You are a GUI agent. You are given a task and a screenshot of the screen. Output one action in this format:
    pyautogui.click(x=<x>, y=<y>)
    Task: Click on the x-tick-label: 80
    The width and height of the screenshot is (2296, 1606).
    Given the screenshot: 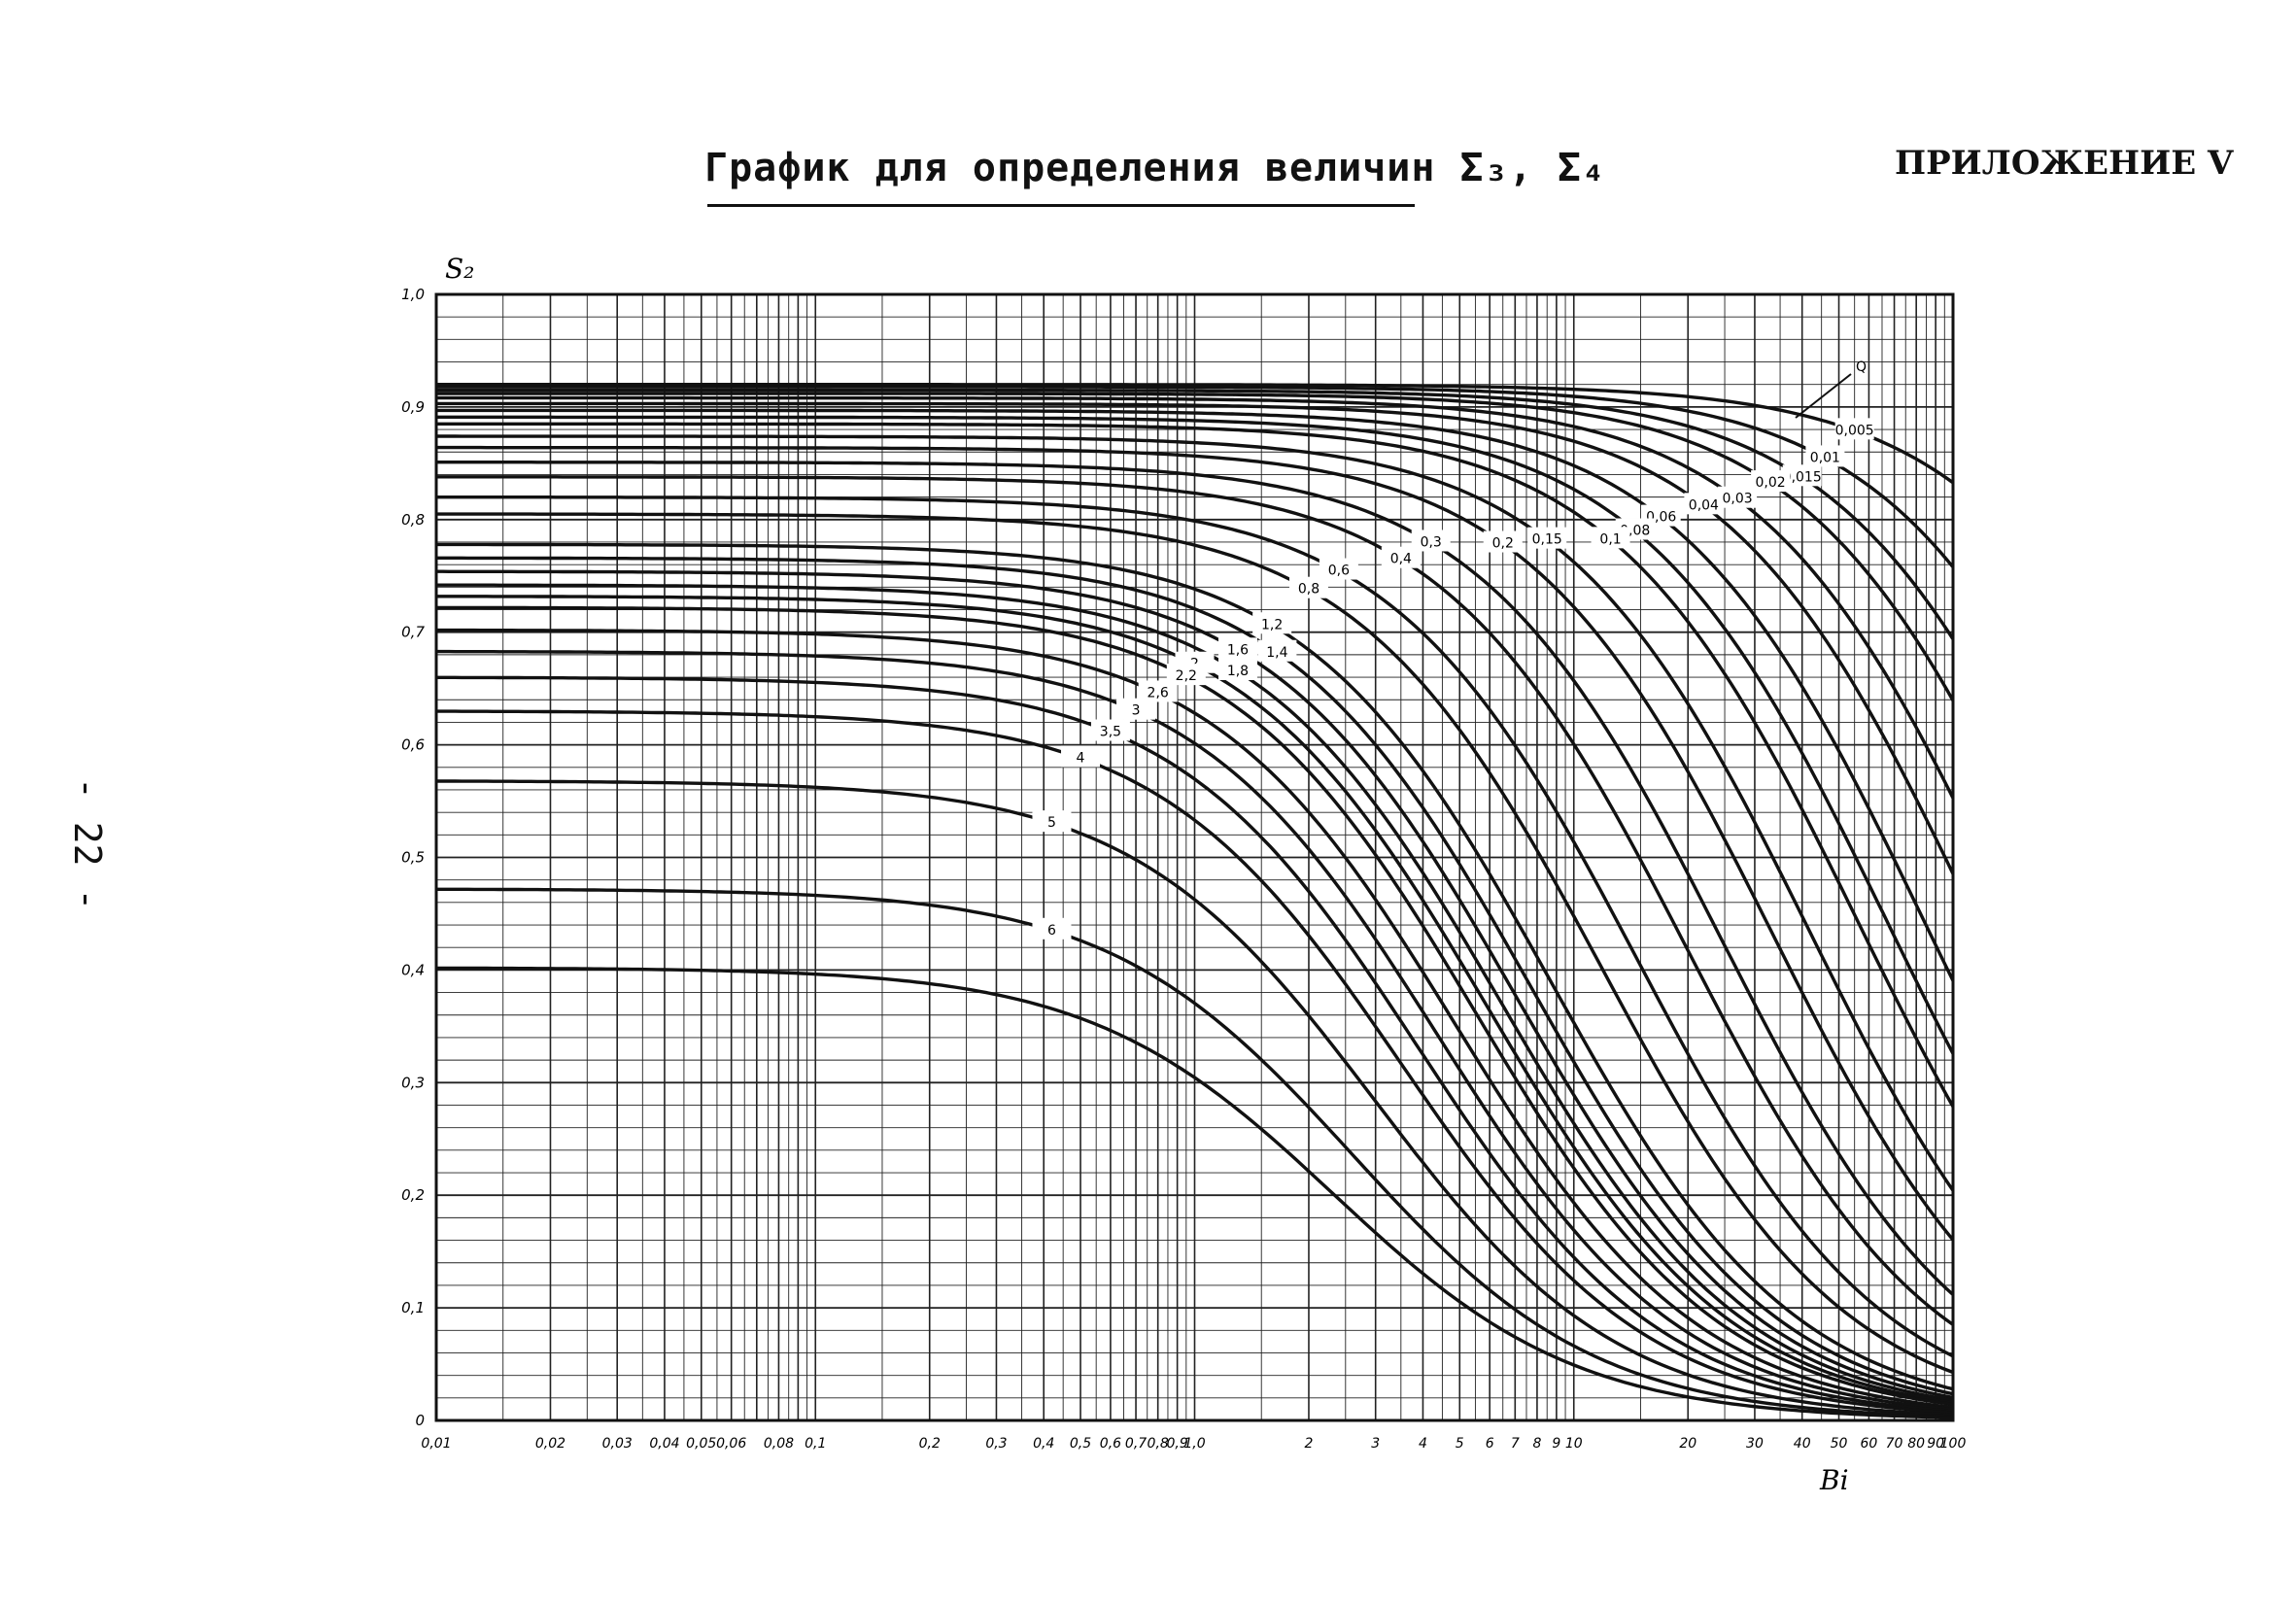 What is the action you would take?
    pyautogui.click(x=1916, y=1444)
    